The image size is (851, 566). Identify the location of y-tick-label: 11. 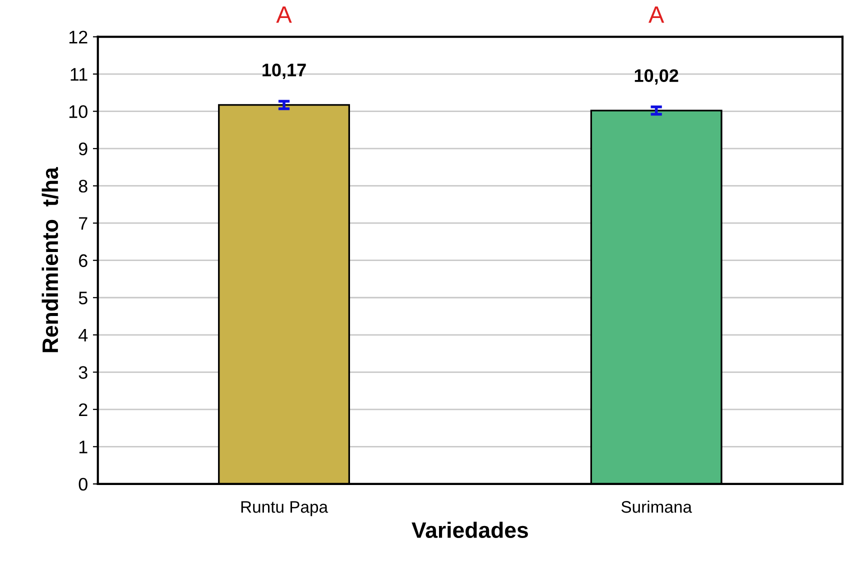
(79, 74).